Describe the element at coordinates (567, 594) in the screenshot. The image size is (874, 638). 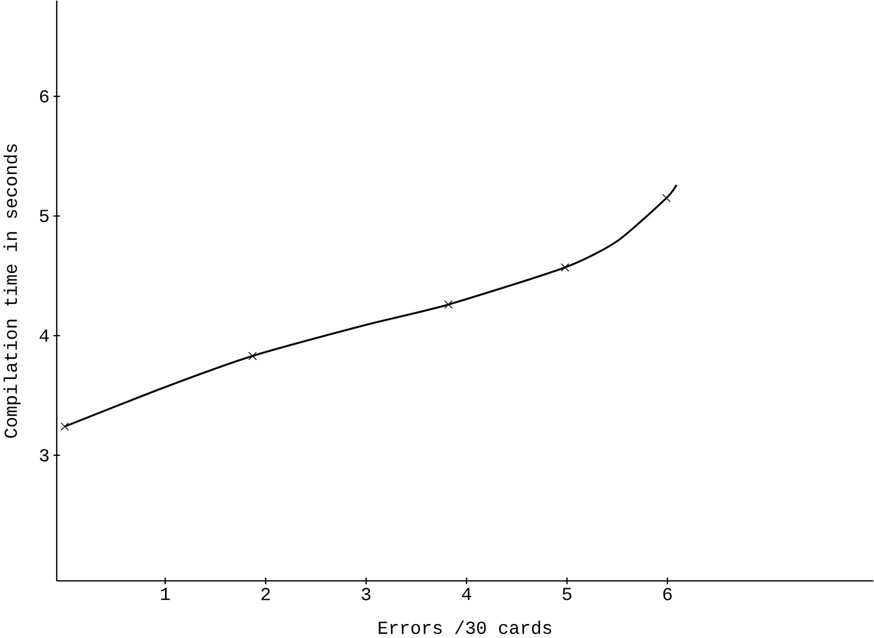
I see `x-tick-label: 5` at that location.